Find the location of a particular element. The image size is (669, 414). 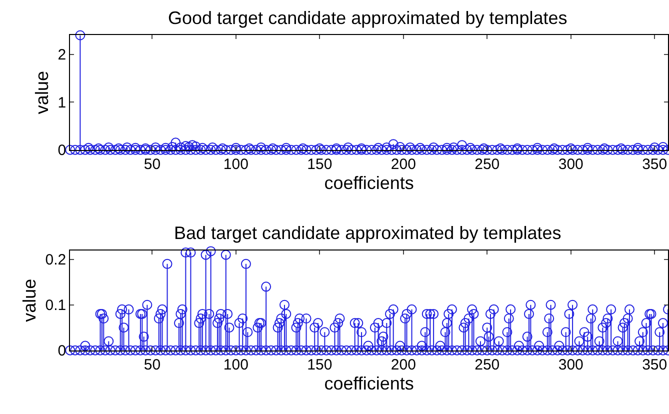

y-tick-label: 0.1 is located at coordinates (55, 305).